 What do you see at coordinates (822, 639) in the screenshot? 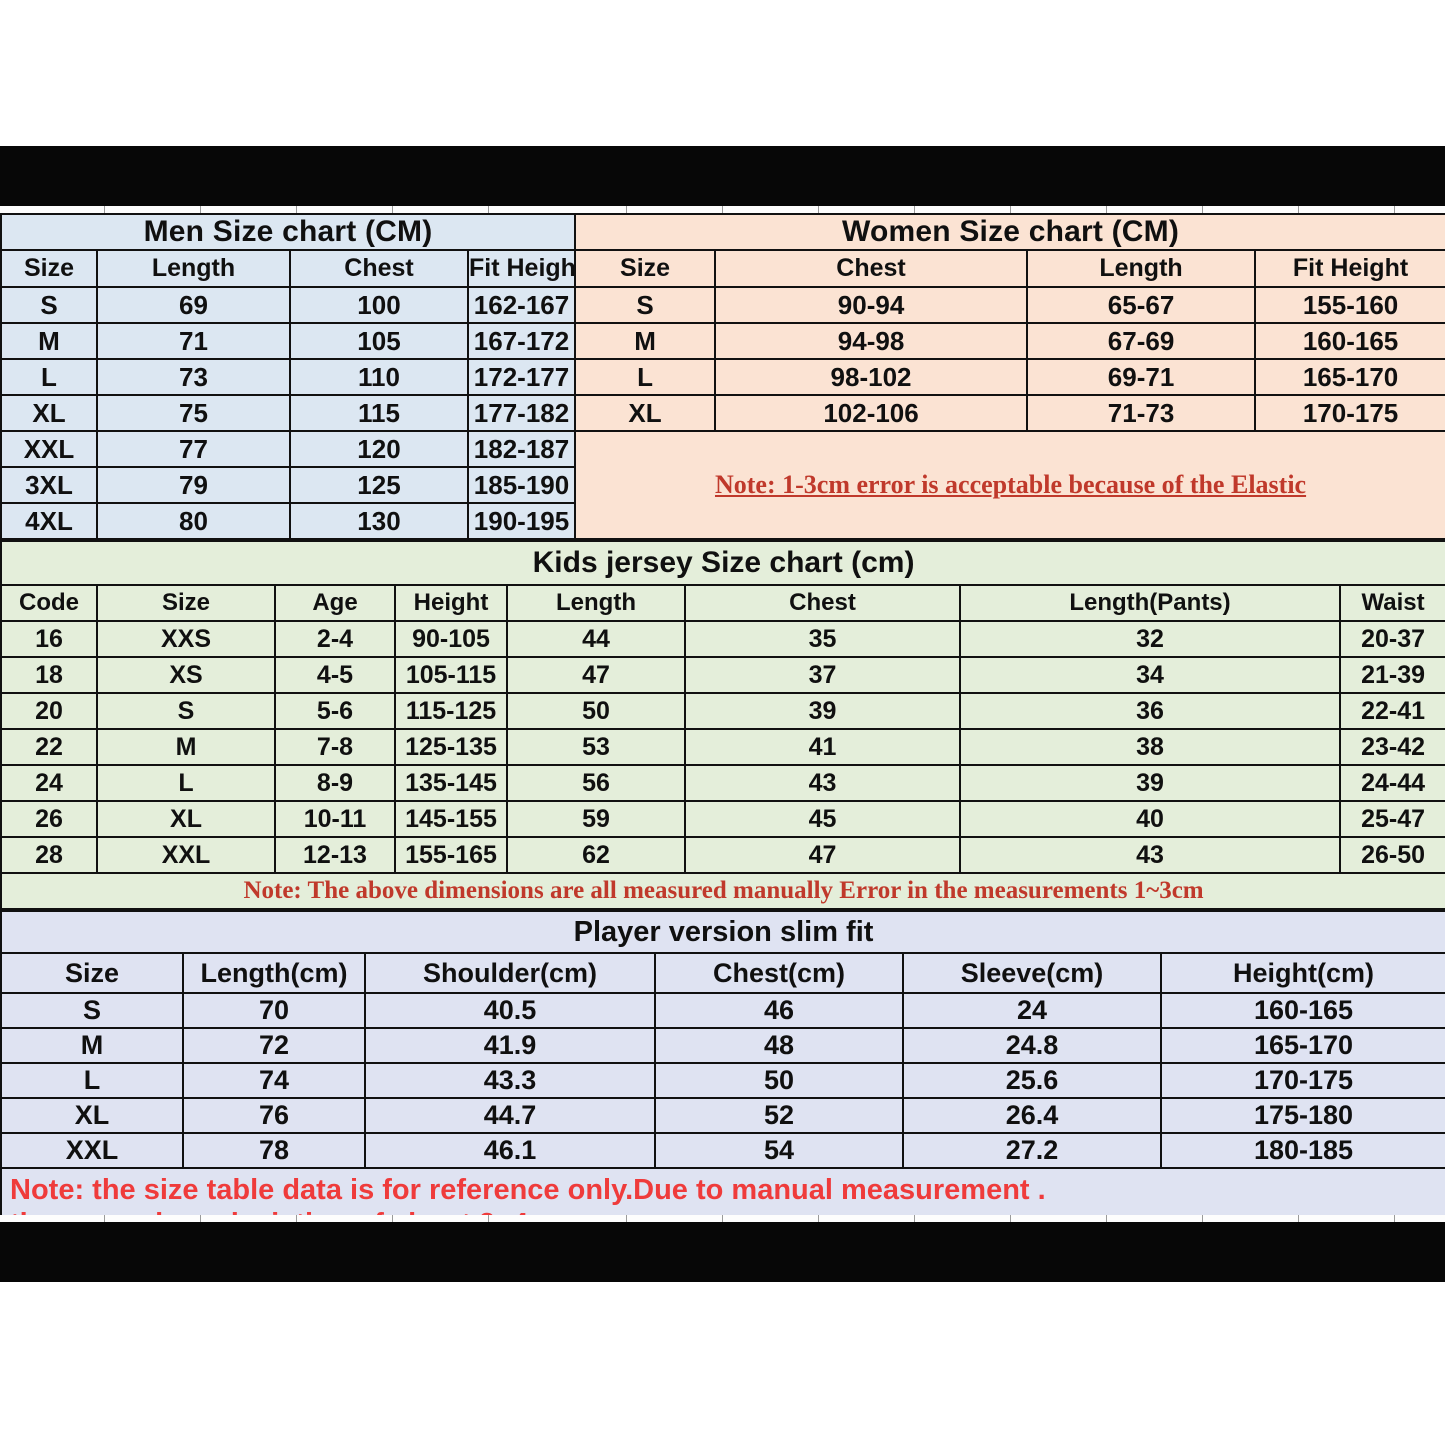
I see `kids-cell: 35` at bounding box center [822, 639].